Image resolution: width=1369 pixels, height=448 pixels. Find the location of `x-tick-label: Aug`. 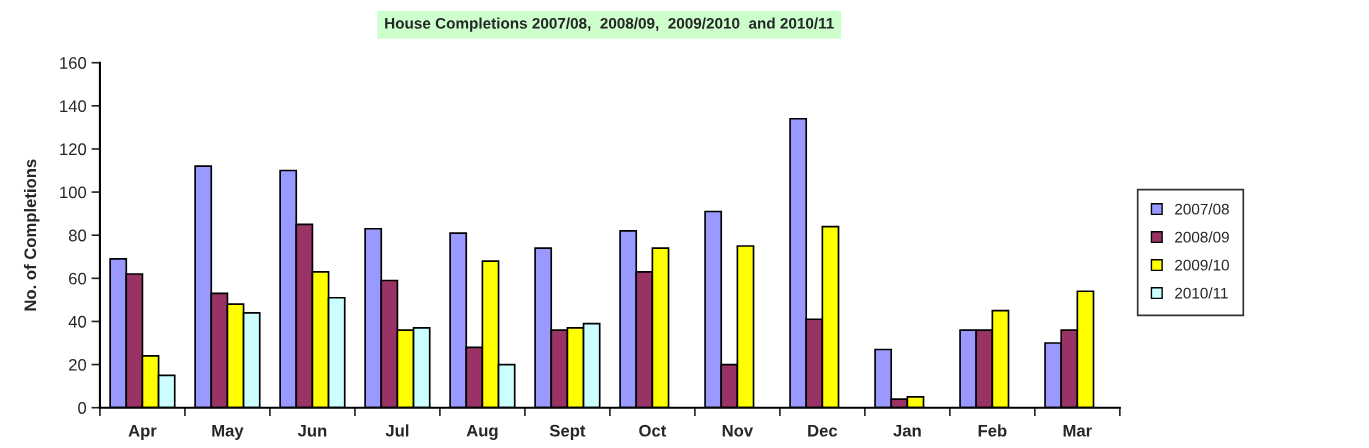

x-tick-label: Aug is located at coordinates (482, 432).